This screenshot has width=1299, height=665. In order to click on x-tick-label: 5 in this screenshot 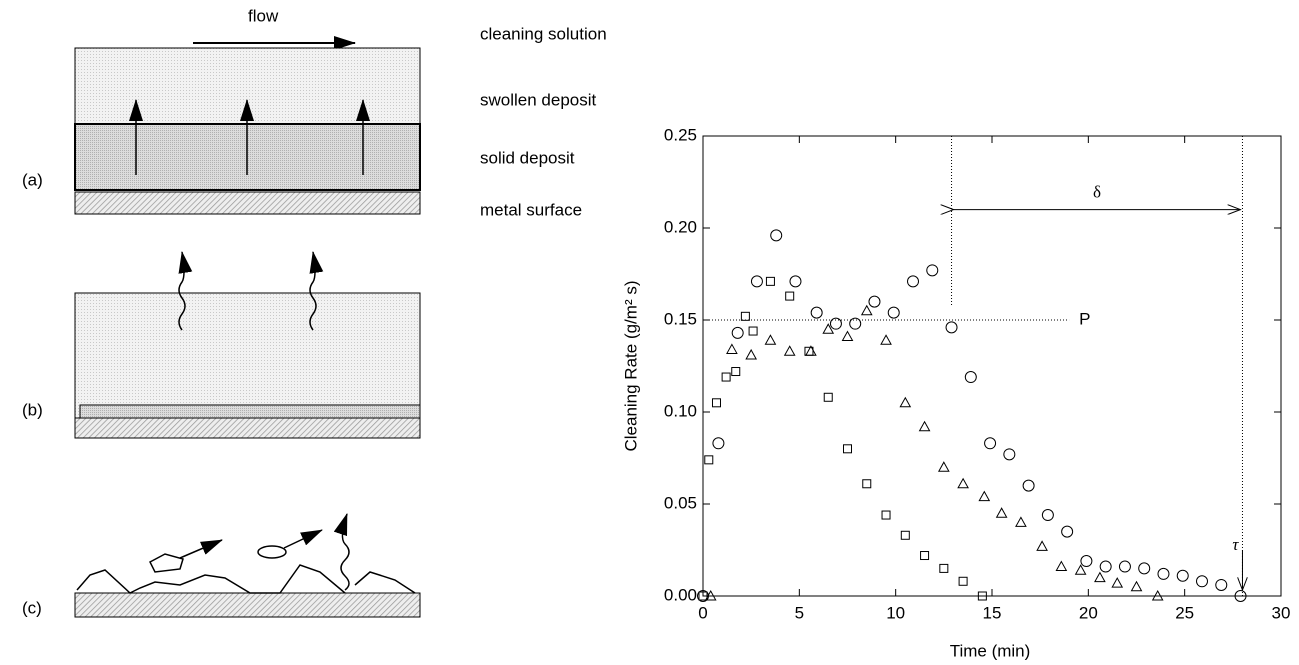, I will do `click(799, 612)`.